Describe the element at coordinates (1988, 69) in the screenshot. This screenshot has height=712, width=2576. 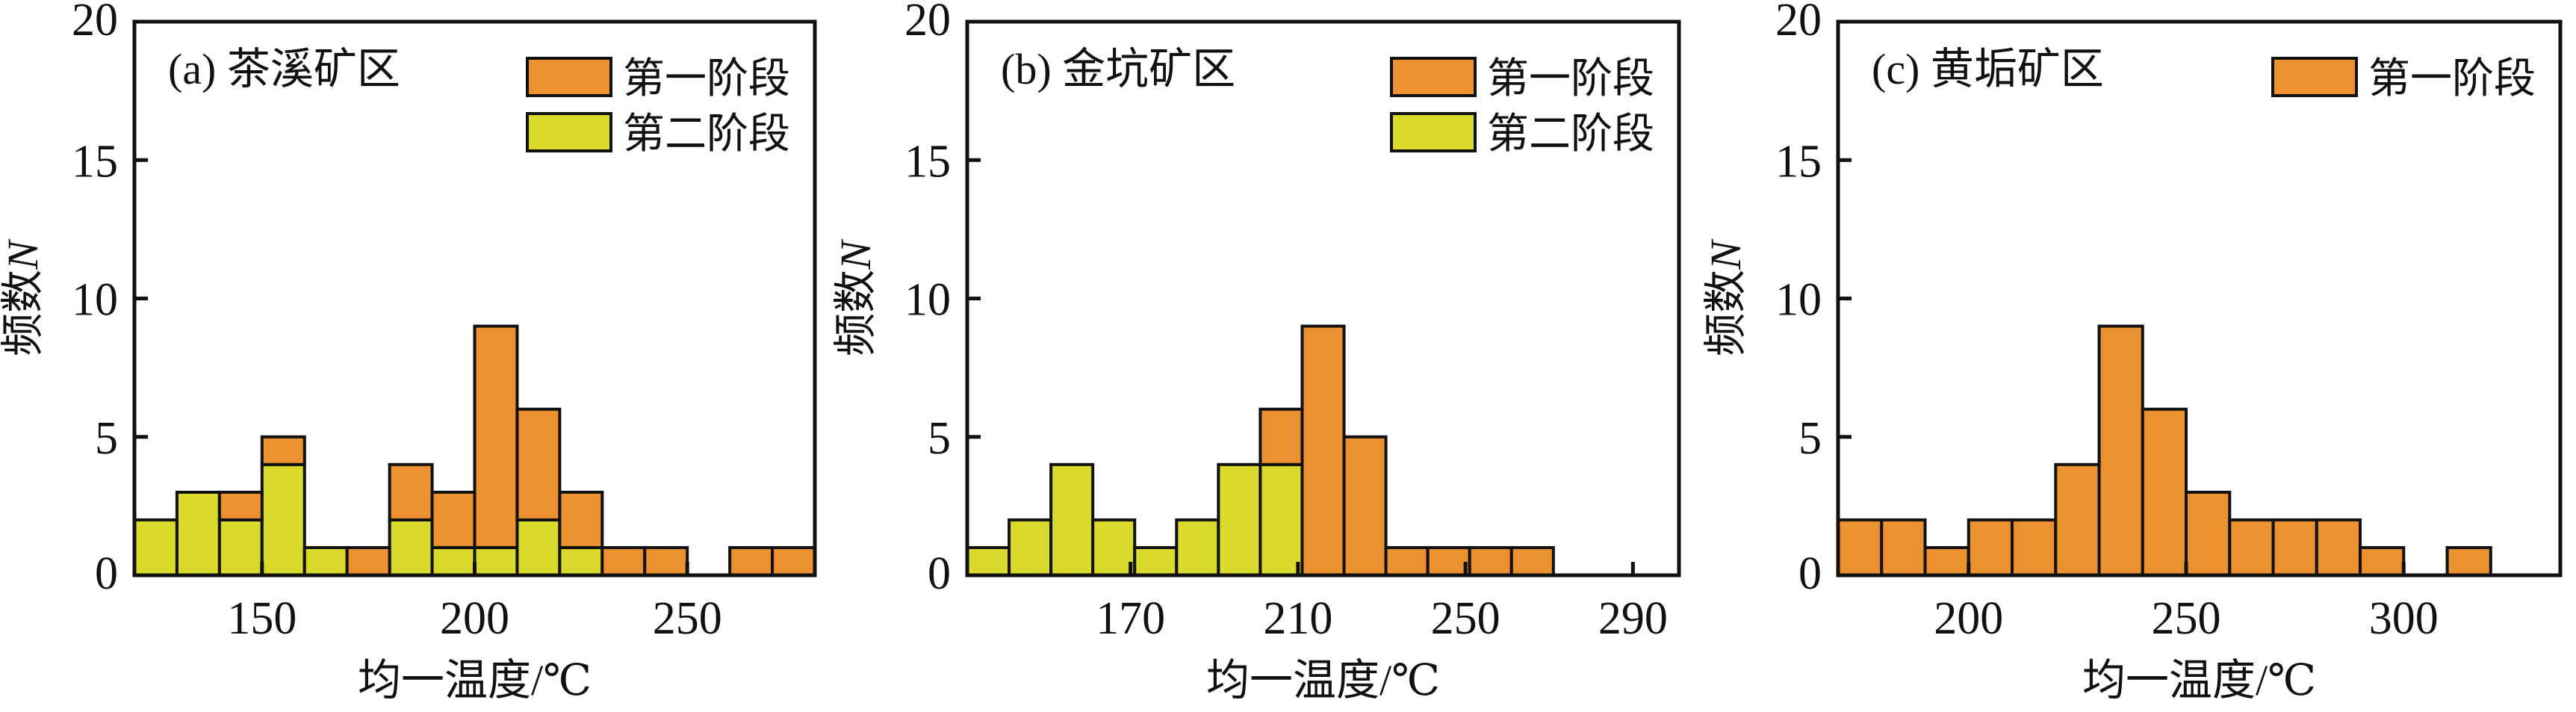
I see `panel-title: (c) 黄垢矿区` at that location.